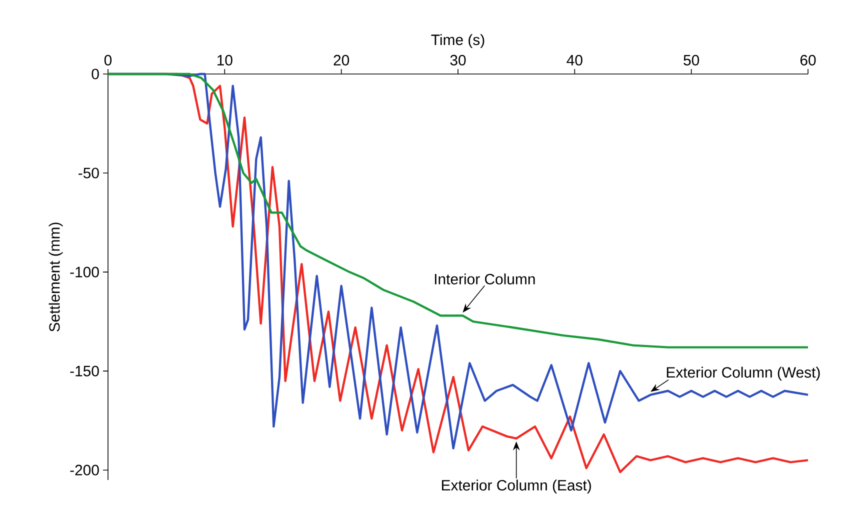  I want to click on x-tick-label: 10, so click(225, 60).